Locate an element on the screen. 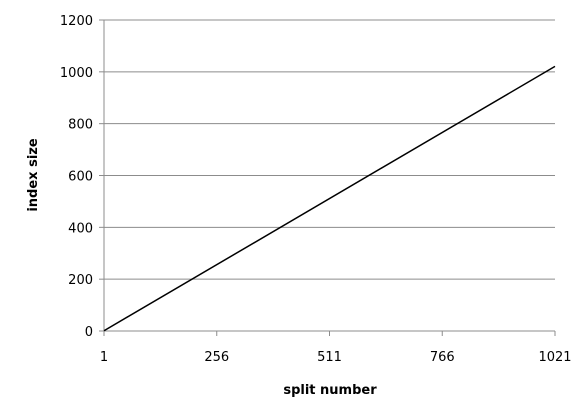 This screenshot has height=400, width=575. y-tick-label: 200 is located at coordinates (80, 280).